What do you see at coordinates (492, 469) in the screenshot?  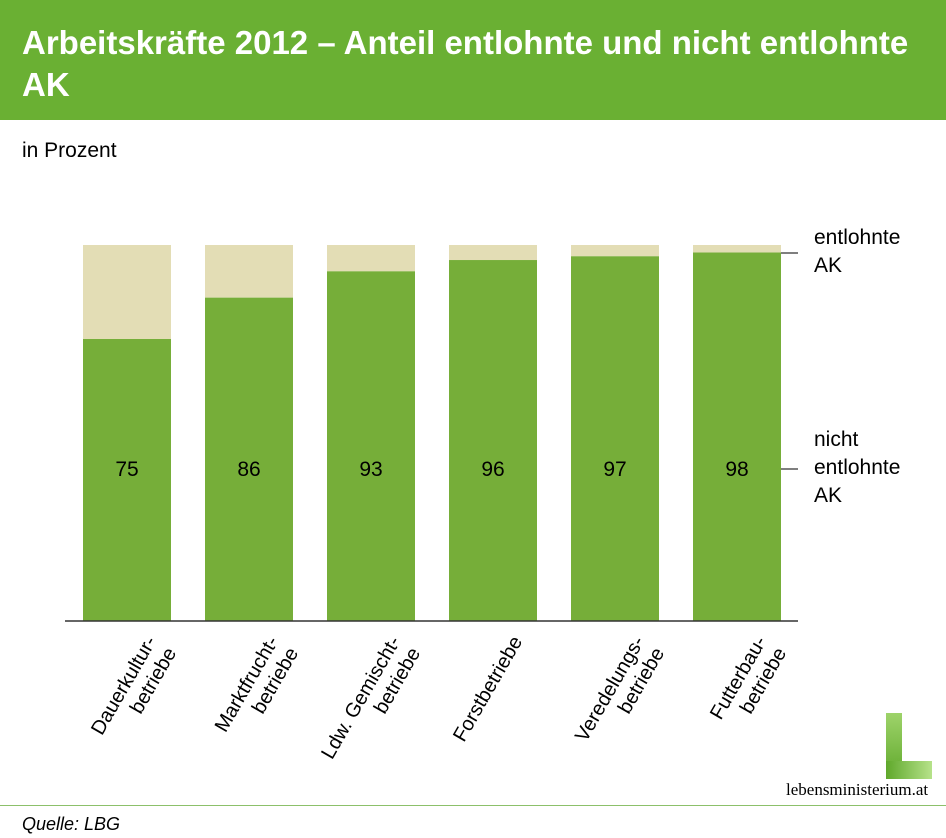 I see `data-label: 96` at bounding box center [492, 469].